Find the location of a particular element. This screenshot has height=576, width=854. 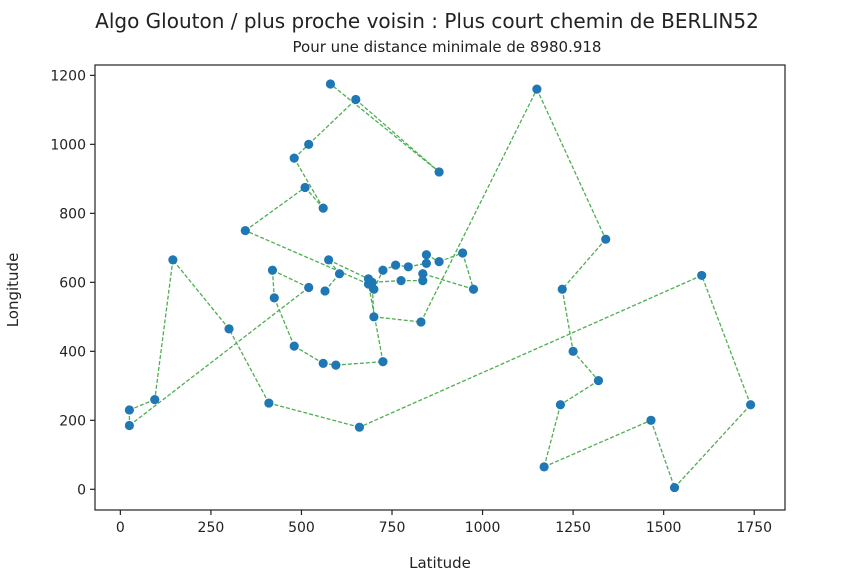

y-tick-label: 800 is located at coordinates (72, 214).